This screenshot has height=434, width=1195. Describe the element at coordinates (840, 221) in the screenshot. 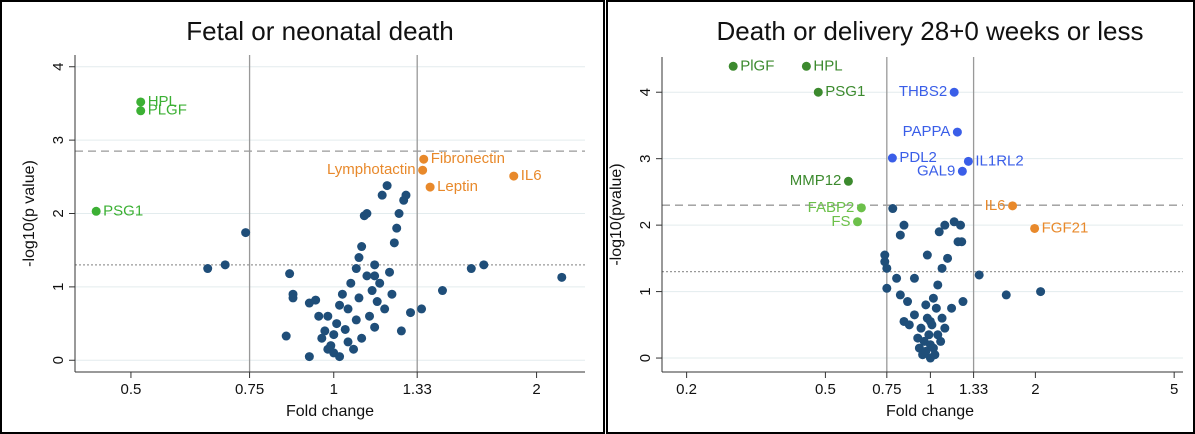

I see `point-label: FS` at that location.